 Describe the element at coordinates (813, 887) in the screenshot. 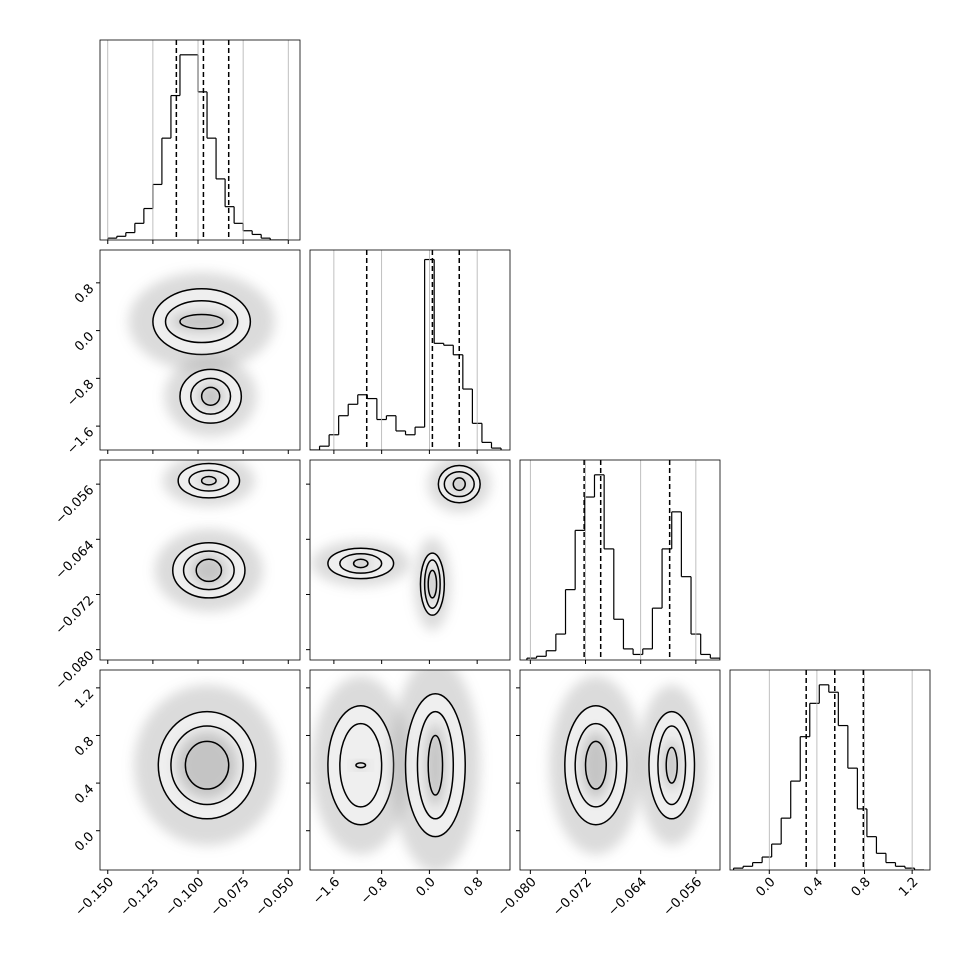

I see `x-tick-label: 0.4` at that location.